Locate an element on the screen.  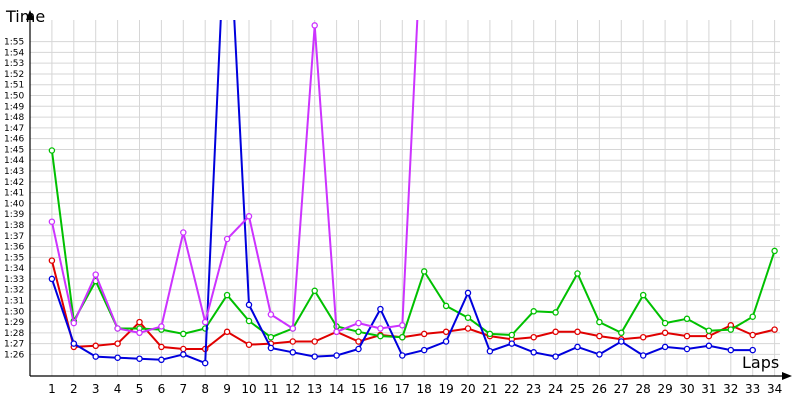
x-axis-arrow-icon is located at coordinates (787, 376).